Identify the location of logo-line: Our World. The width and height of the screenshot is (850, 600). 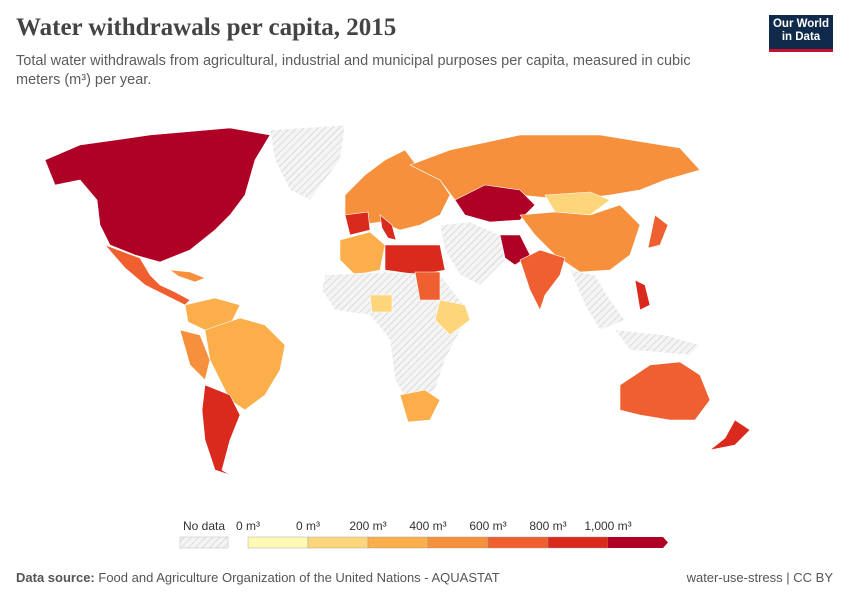
(800, 24).